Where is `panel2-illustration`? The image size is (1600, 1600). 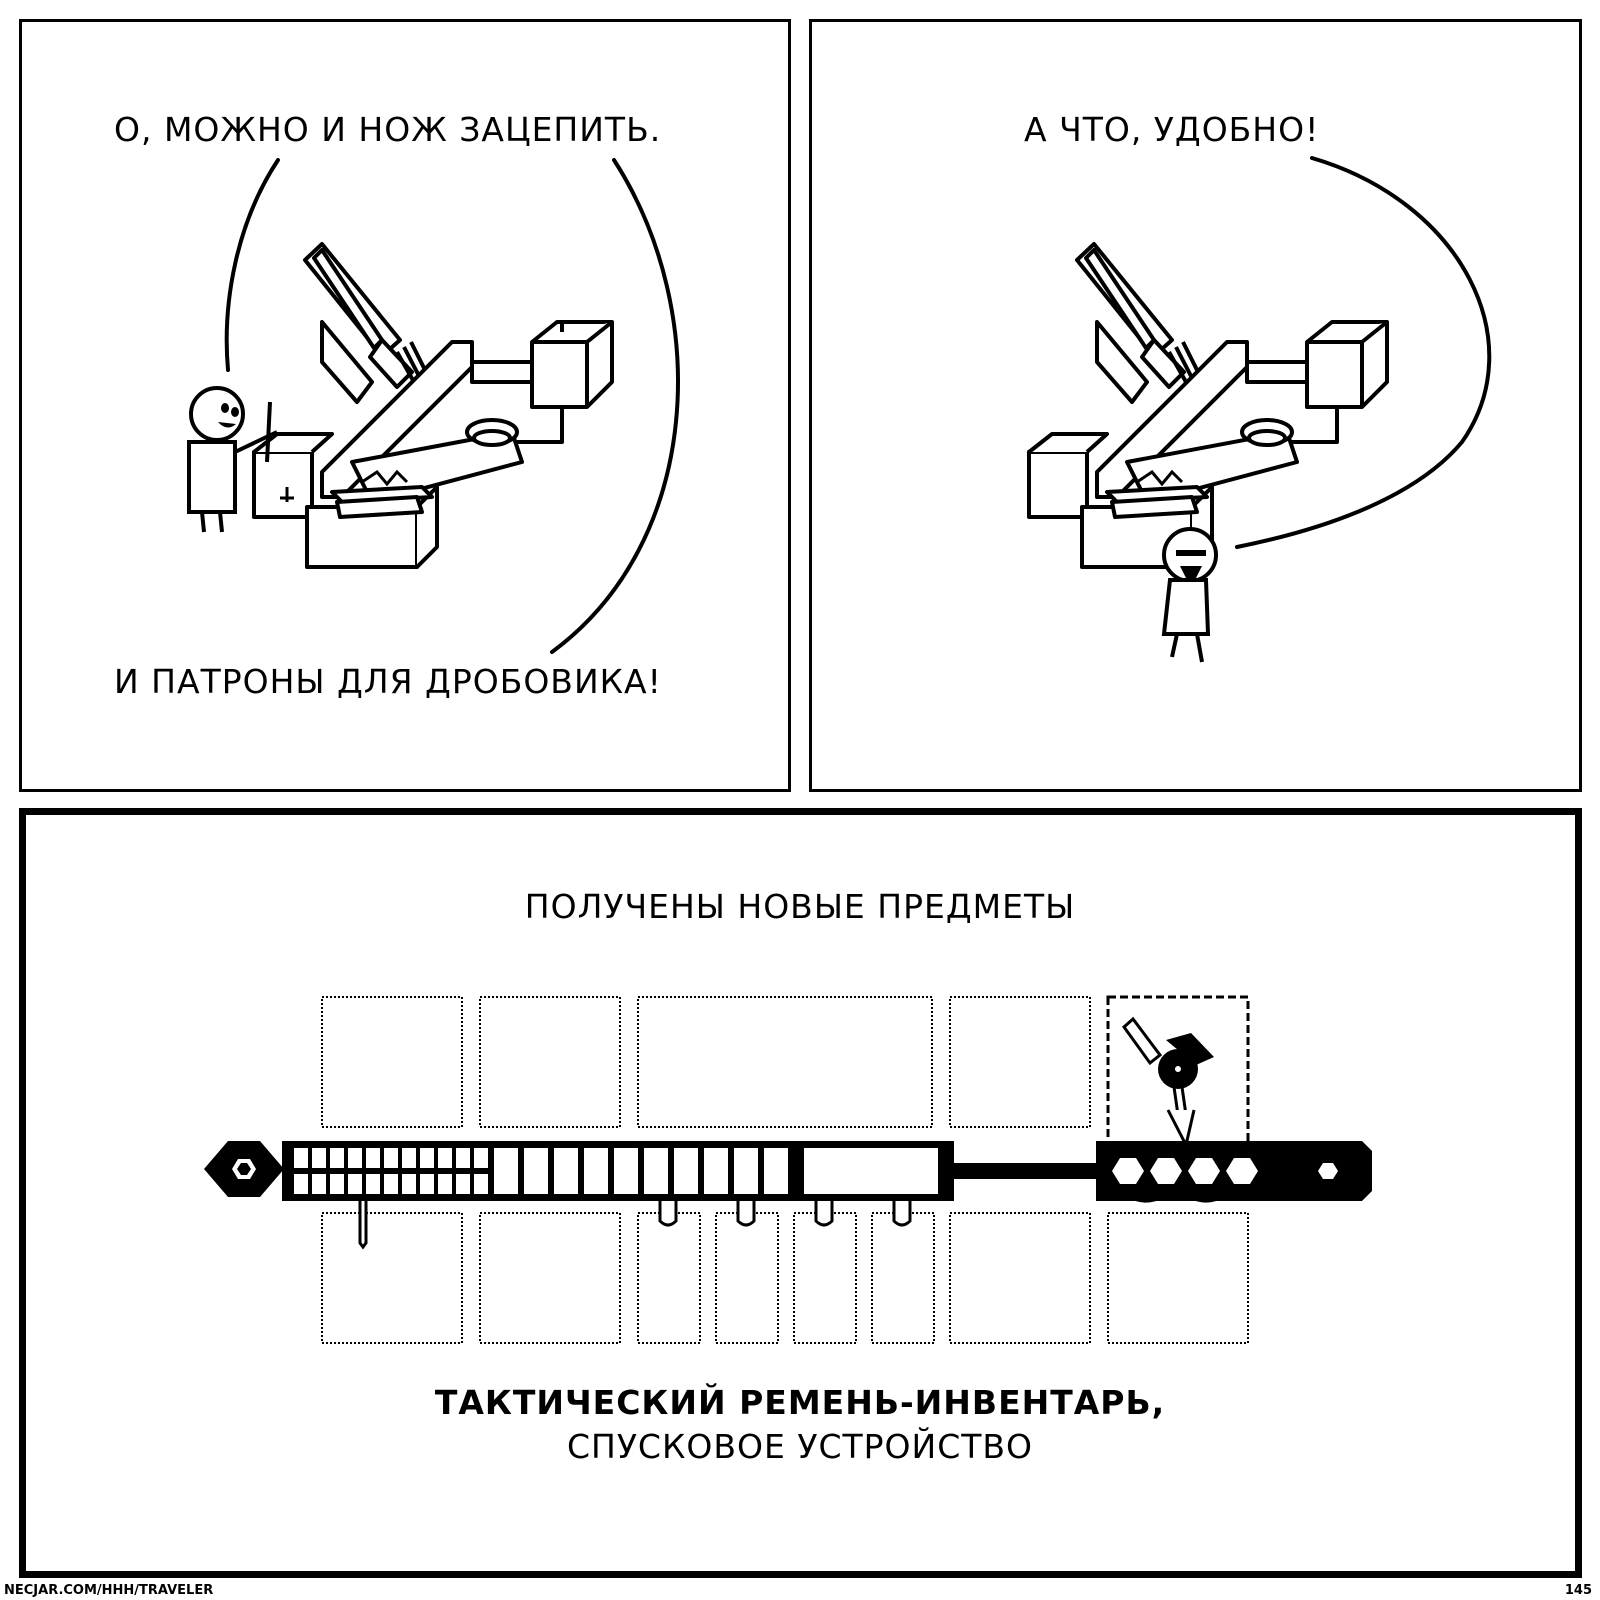 panel2-illustration is located at coordinates (1259, 409).